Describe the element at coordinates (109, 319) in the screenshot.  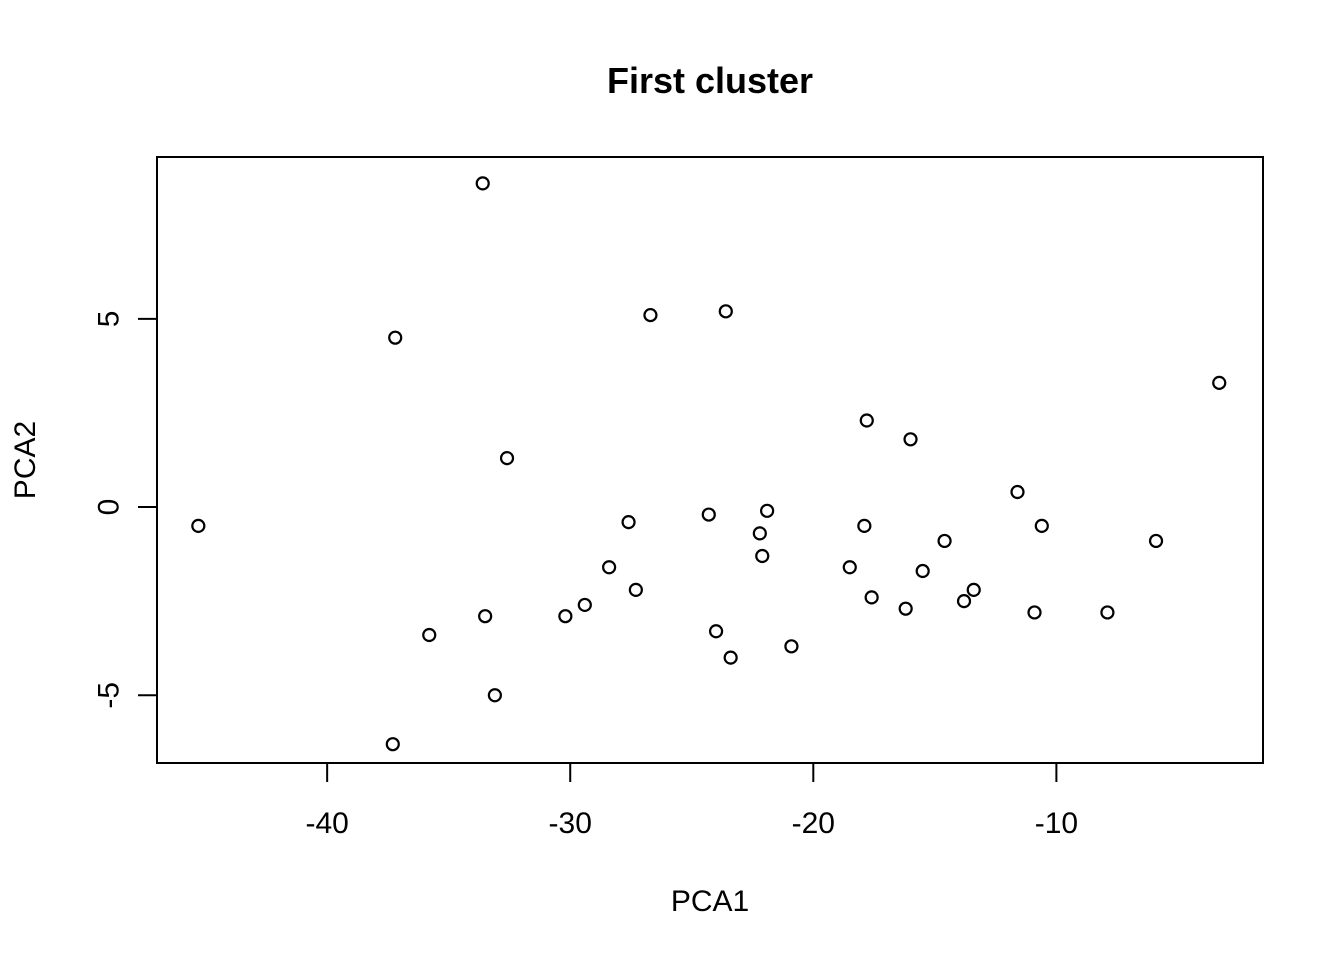
I see `y-tick-label: 5` at that location.